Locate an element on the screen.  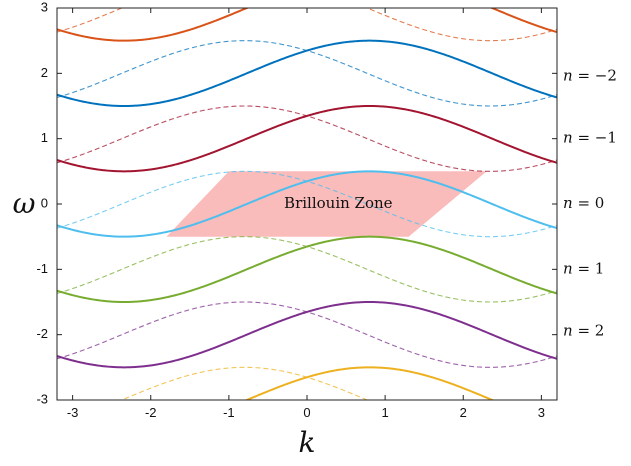
x-tick-label: 3 is located at coordinates (541, 412).